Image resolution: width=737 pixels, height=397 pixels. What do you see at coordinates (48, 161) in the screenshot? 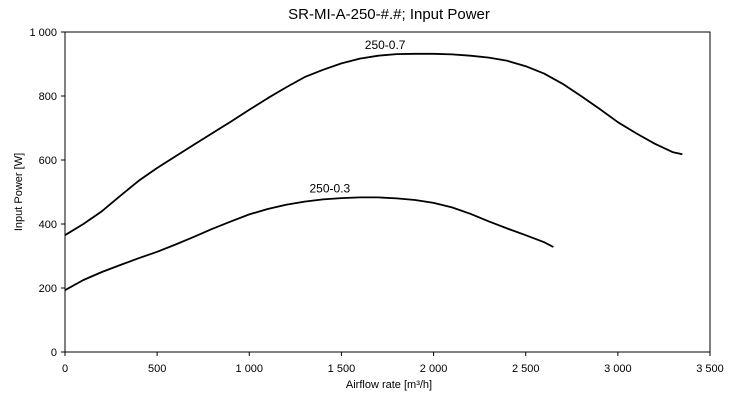
I see `y-tick-label: 600` at bounding box center [48, 161].